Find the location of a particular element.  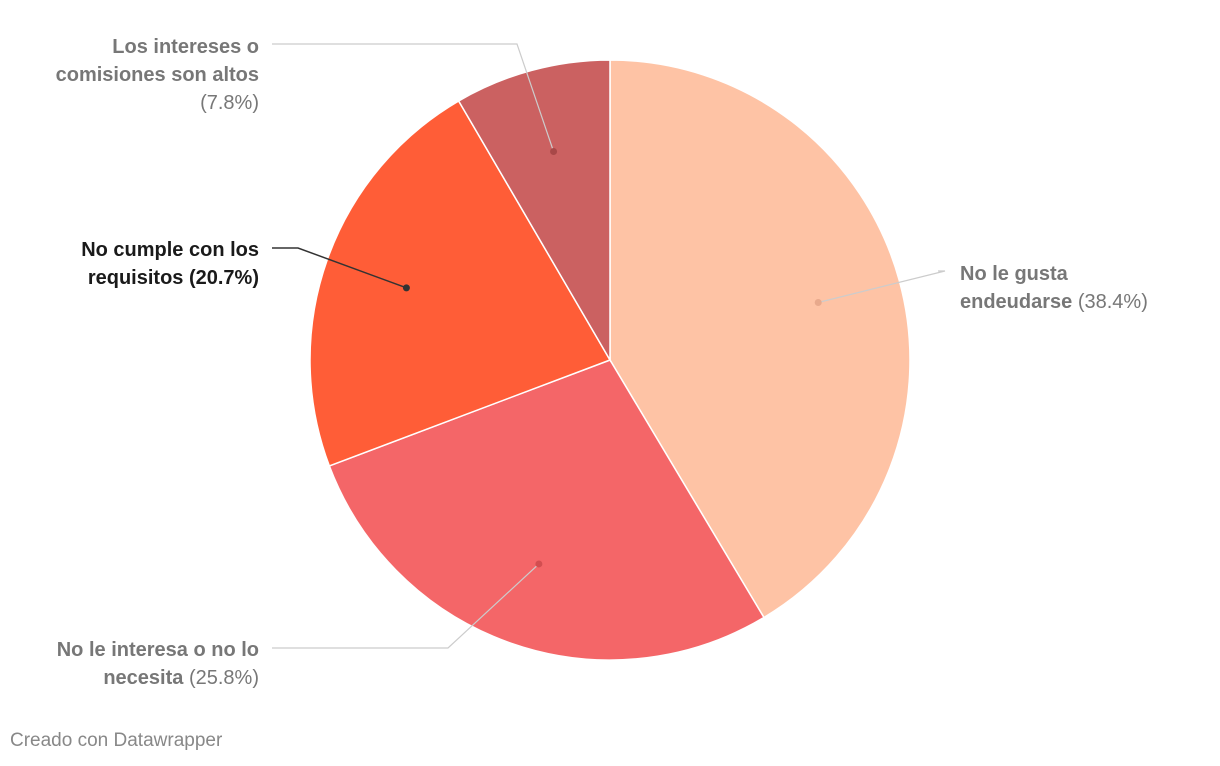

slice-label-line: necesita is located at coordinates (143, 678).